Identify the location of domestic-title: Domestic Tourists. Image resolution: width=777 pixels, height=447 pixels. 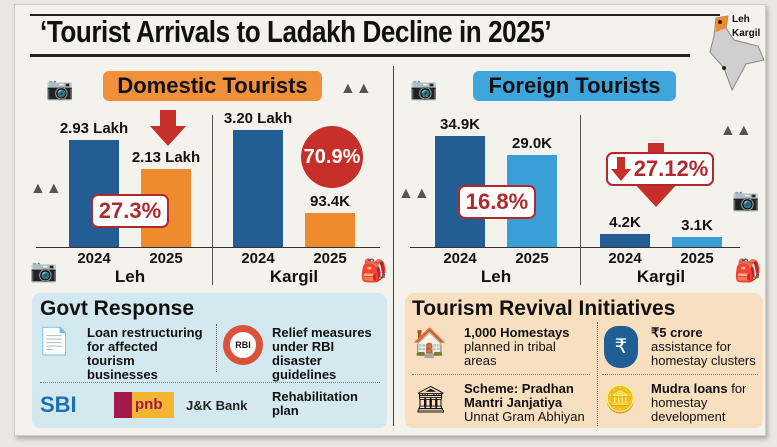
(212, 86).